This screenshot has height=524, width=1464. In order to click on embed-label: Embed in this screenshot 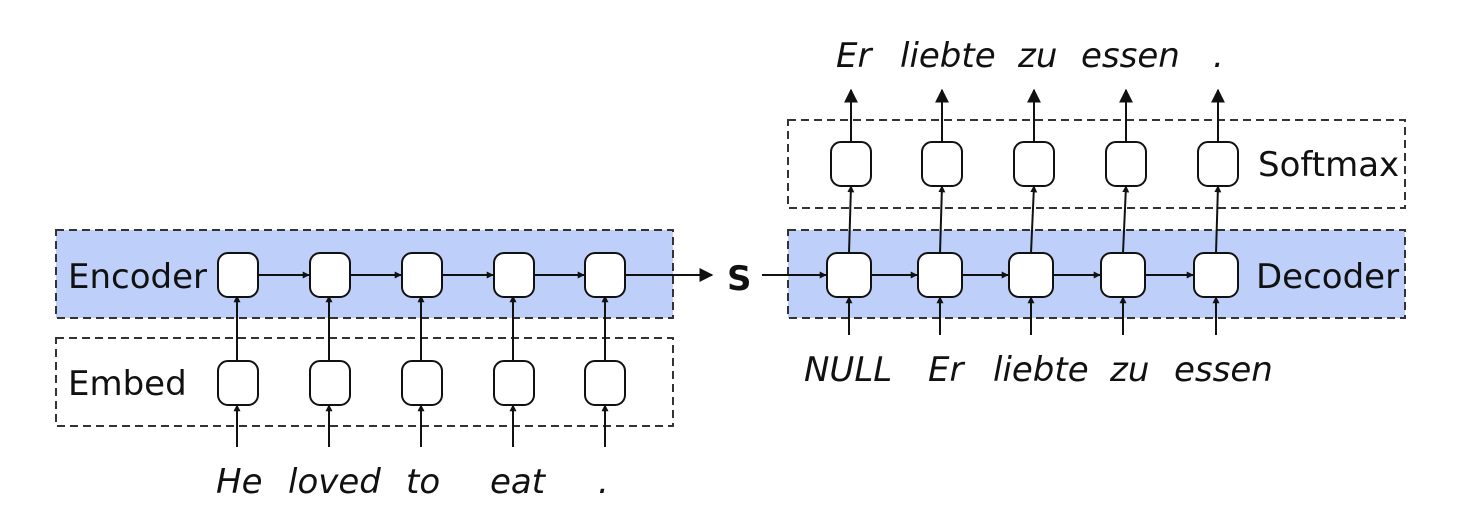, I will do `click(127, 384)`.